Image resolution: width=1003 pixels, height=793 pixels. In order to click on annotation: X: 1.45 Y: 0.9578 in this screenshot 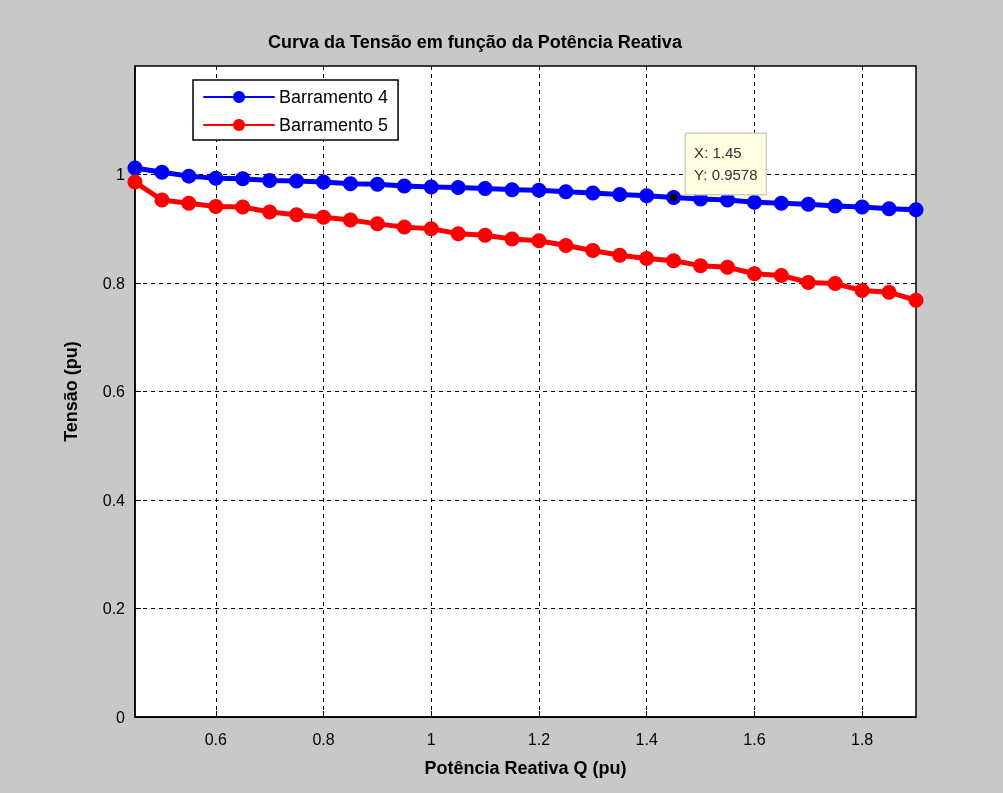, I will do `click(726, 164)`.